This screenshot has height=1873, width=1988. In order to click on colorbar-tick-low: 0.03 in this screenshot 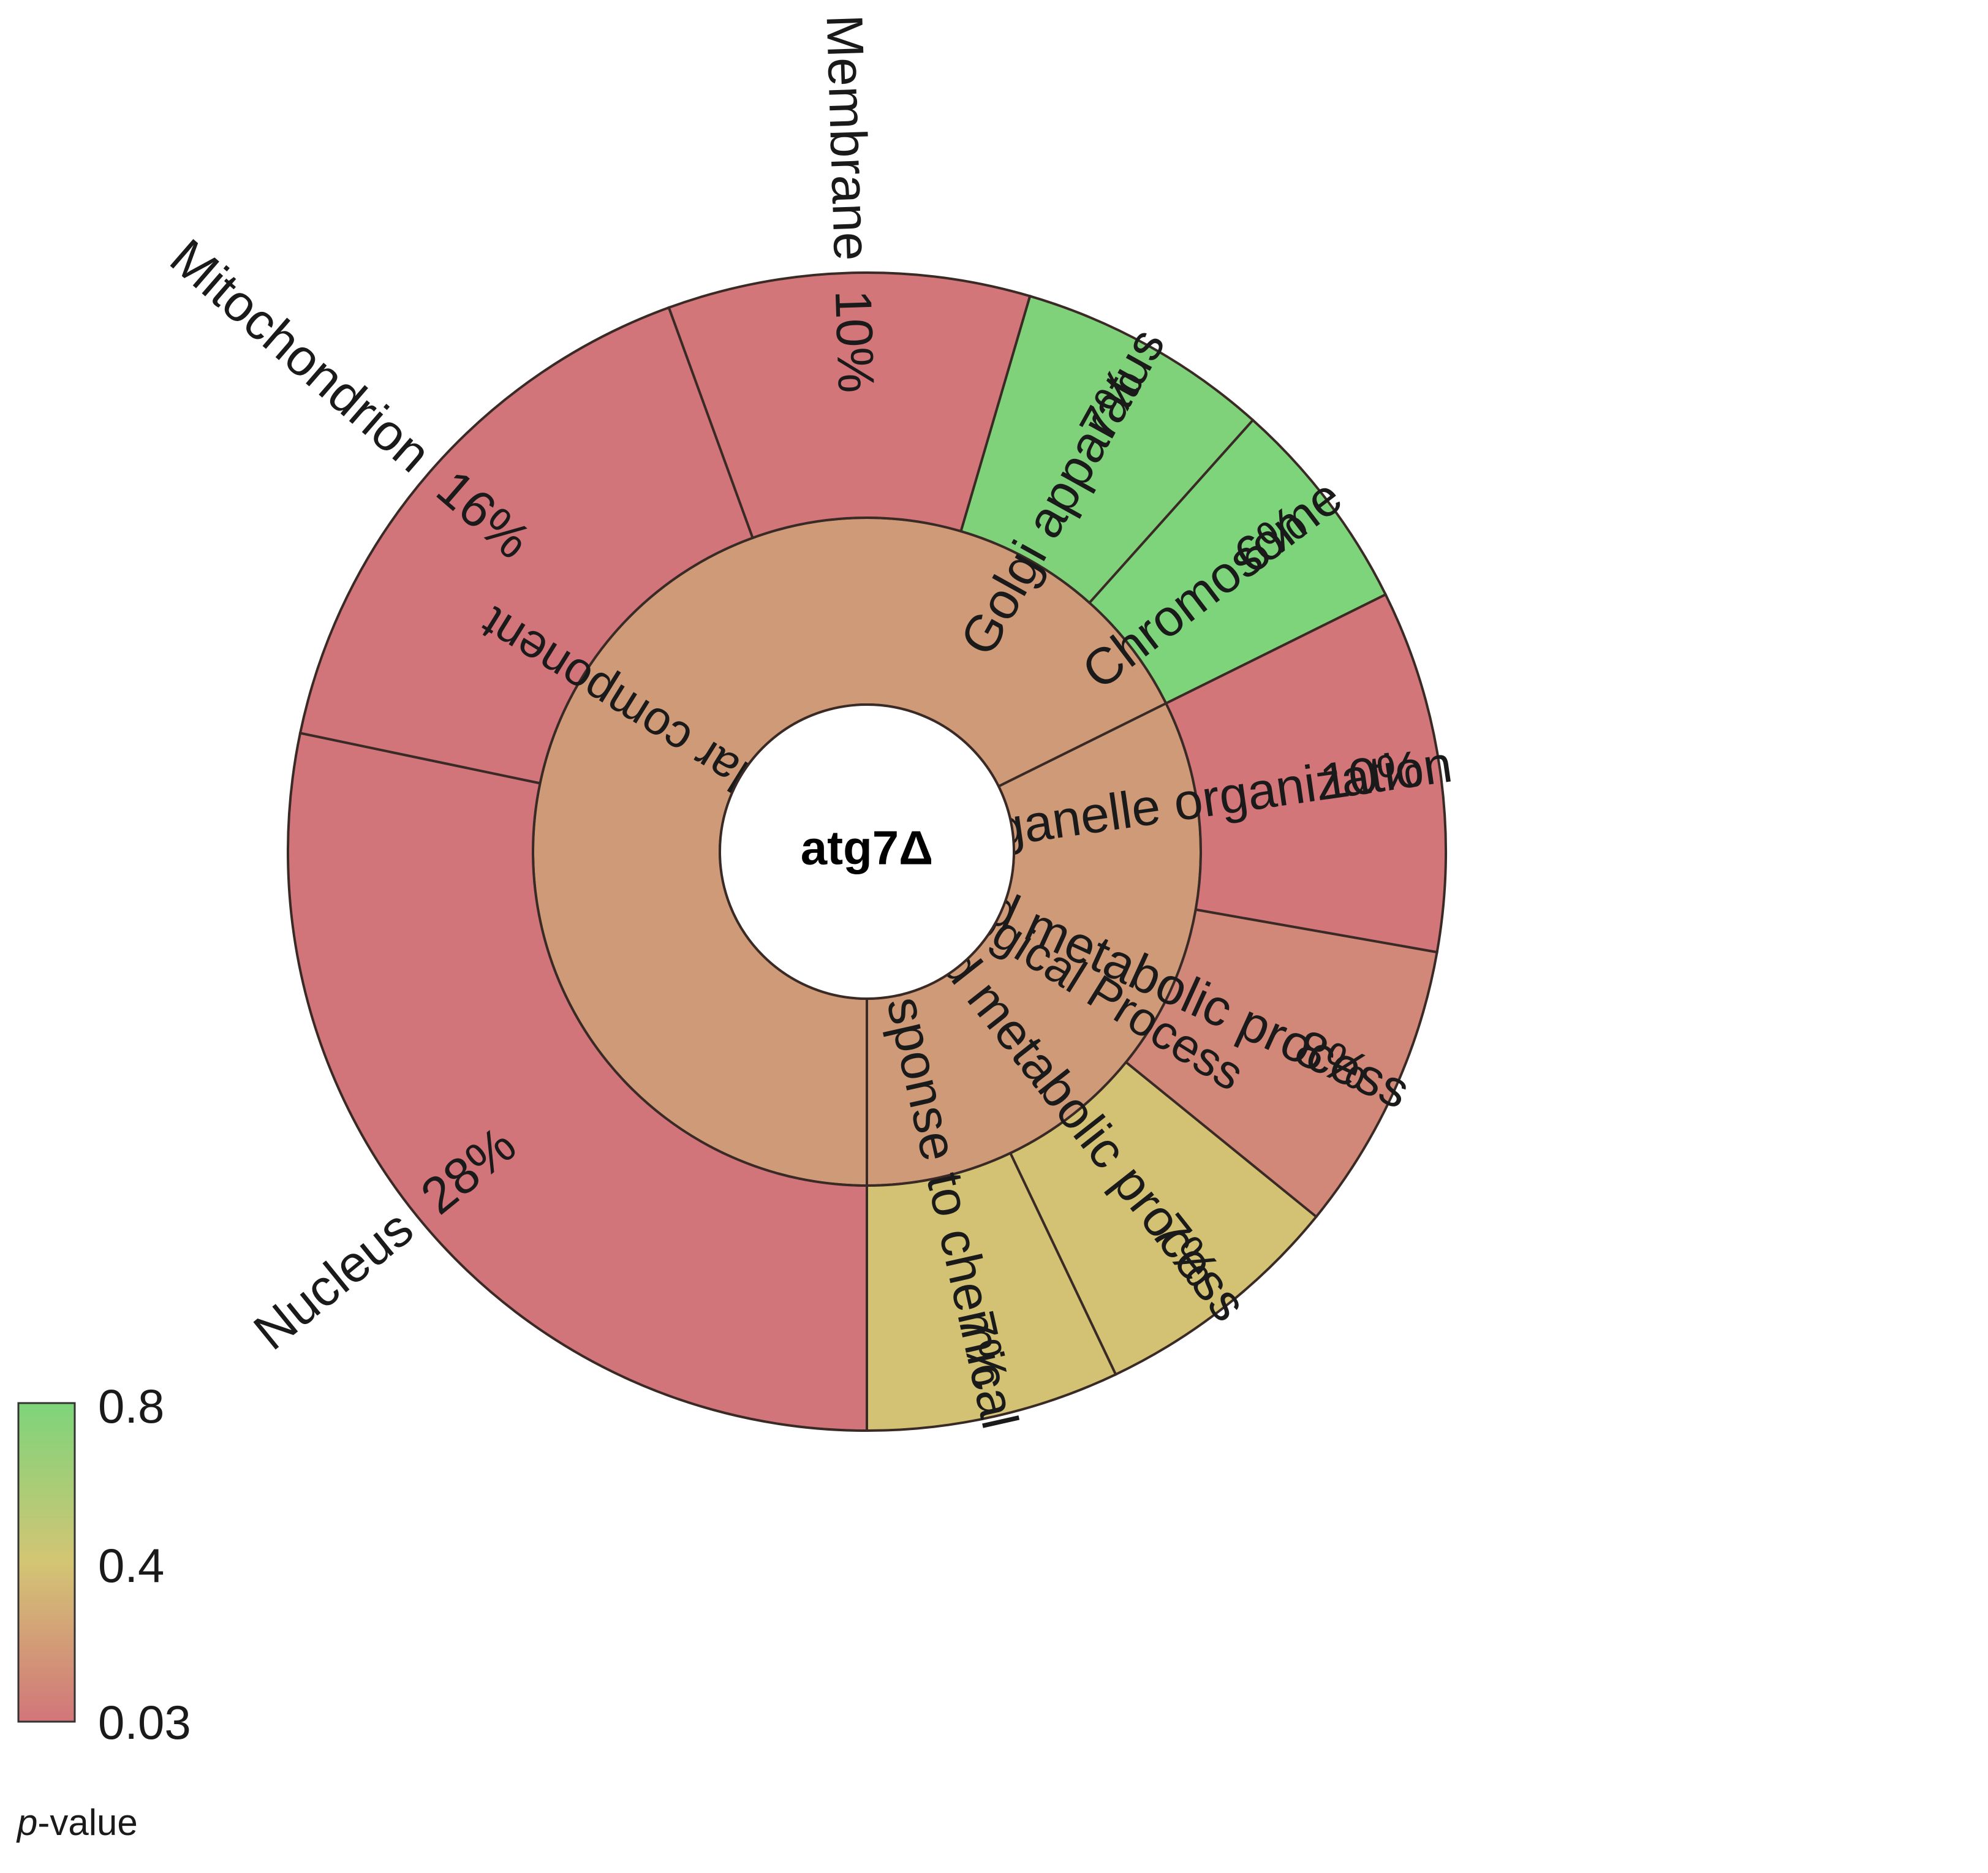, I will do `click(144, 1722)`.